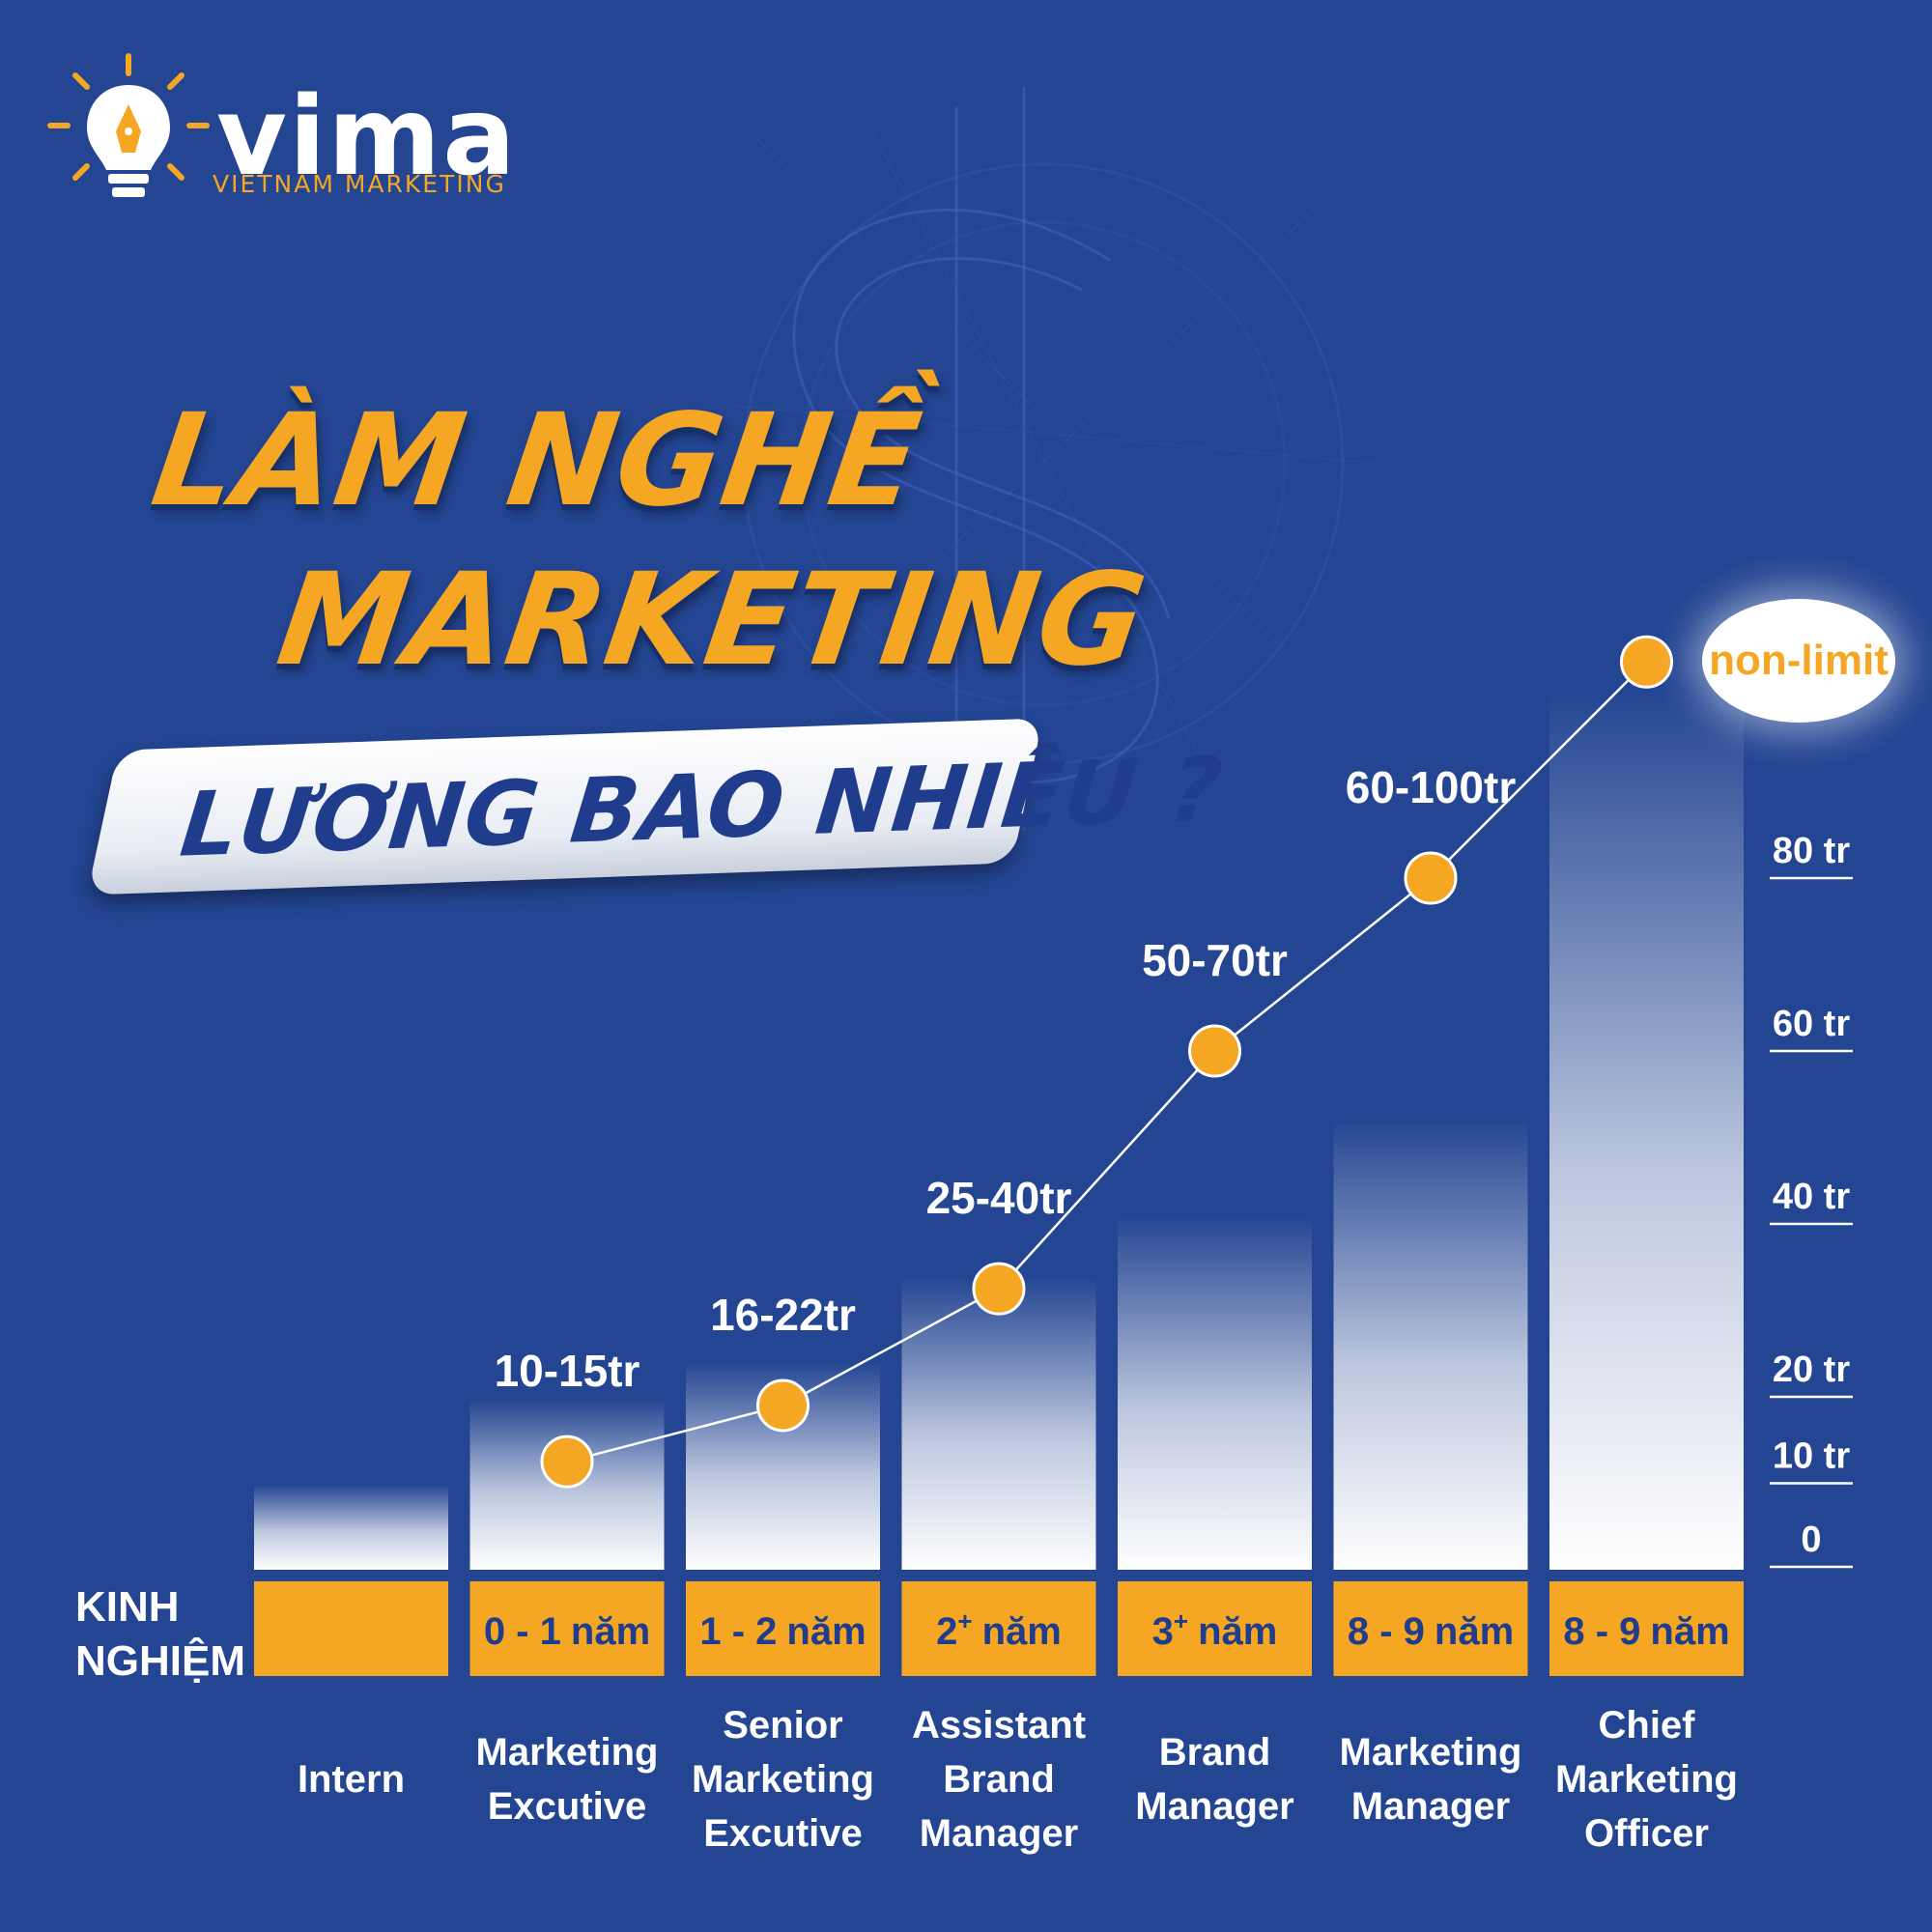 This screenshot has height=1932, width=1932. I want to click on non-limit-badge, so click(1798, 661).